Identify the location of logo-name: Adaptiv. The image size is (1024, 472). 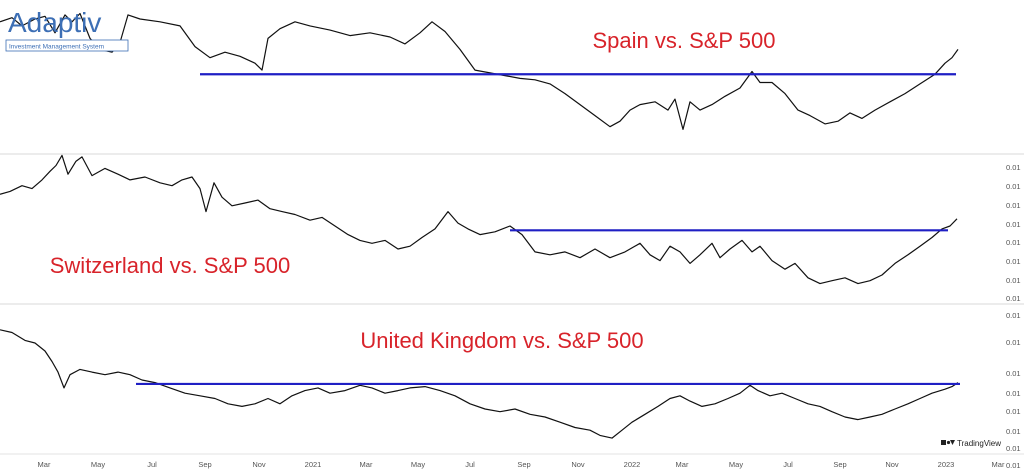
(54, 22).